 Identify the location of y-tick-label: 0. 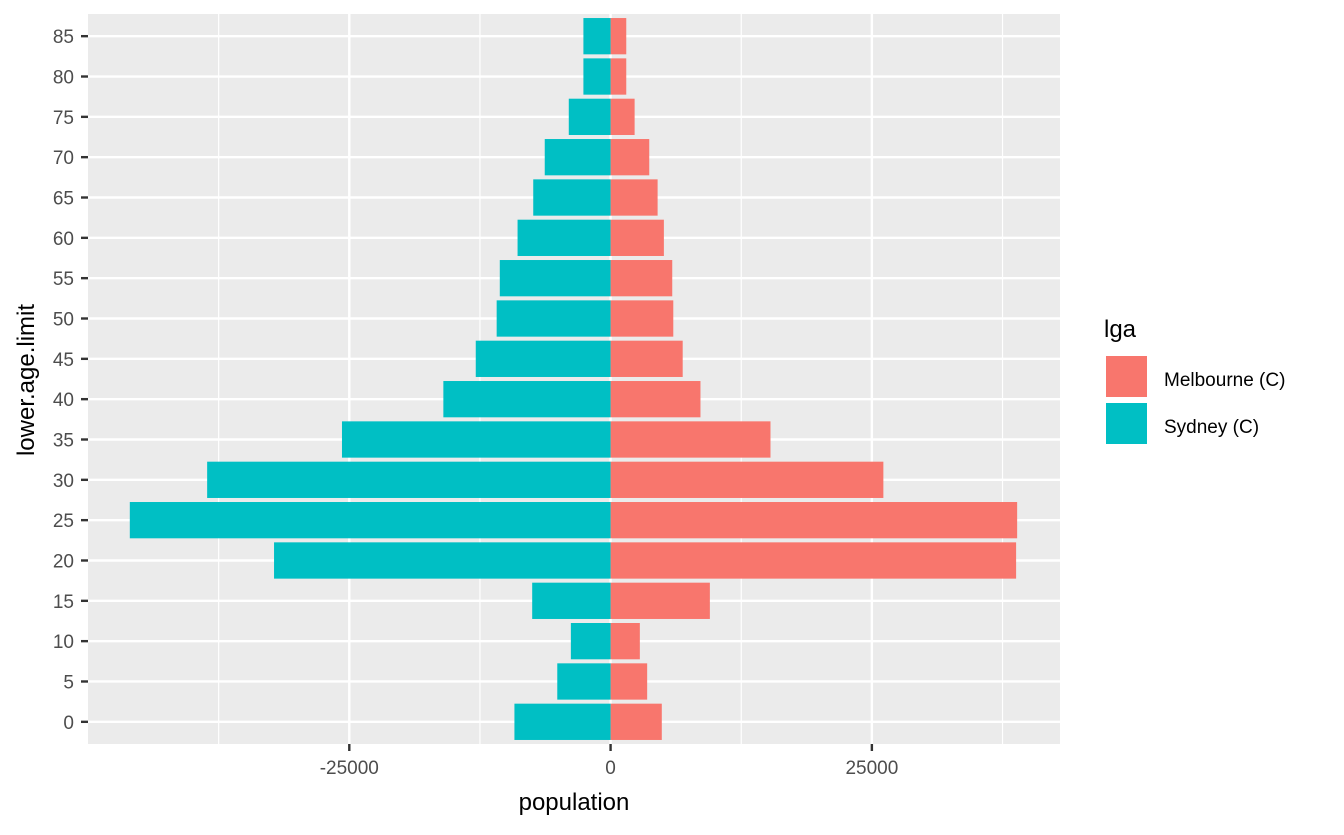
(68, 723).